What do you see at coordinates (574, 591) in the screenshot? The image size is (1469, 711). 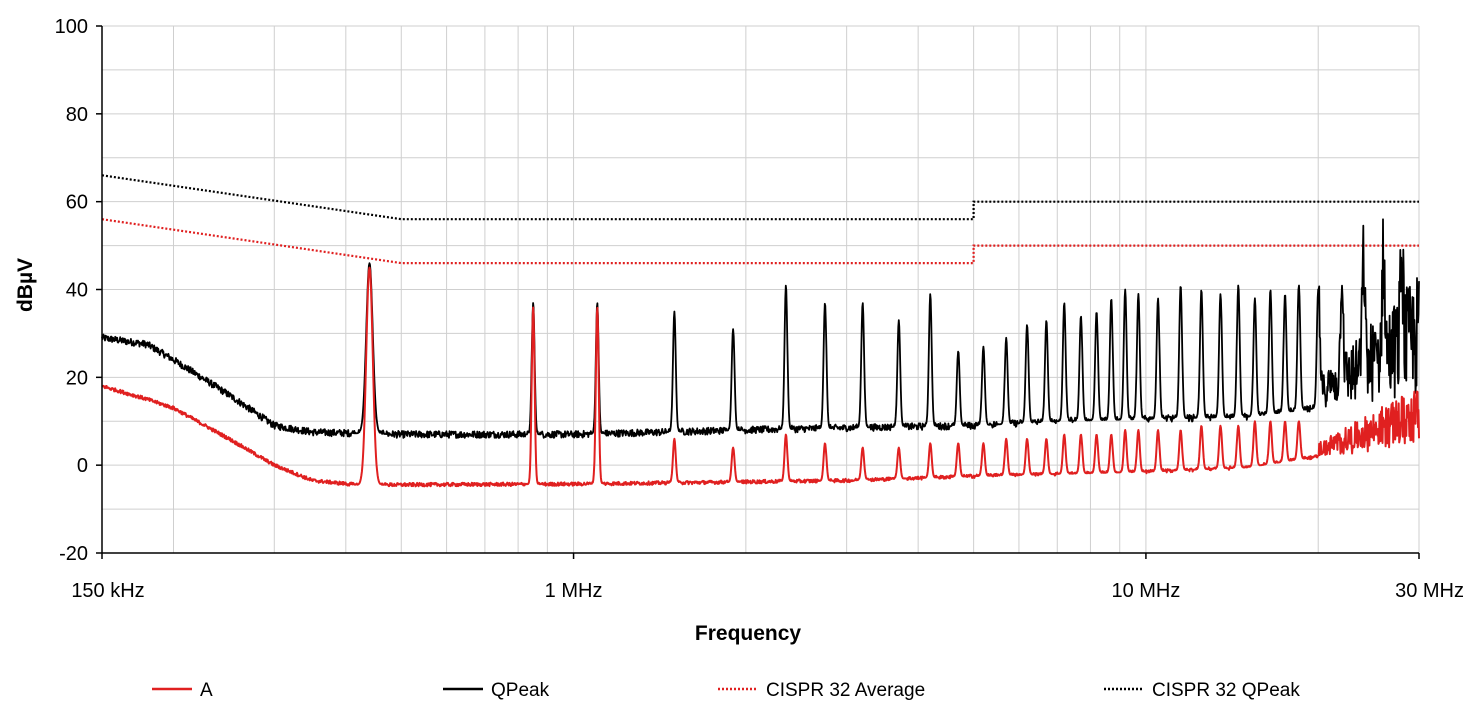 I see `x-tick-label: 1 MHz` at bounding box center [574, 591].